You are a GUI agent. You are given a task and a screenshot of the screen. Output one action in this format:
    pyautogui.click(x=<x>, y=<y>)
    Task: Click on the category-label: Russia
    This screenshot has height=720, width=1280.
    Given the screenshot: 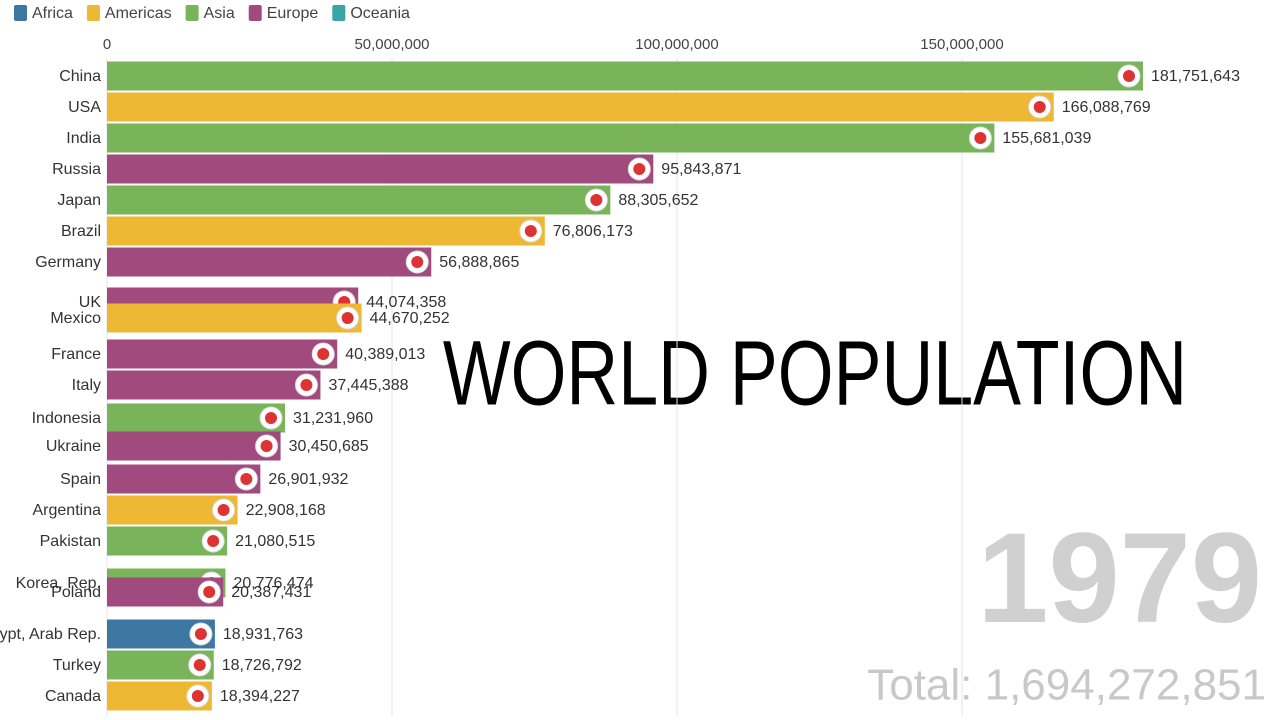 What is the action you would take?
    pyautogui.click(x=76, y=169)
    